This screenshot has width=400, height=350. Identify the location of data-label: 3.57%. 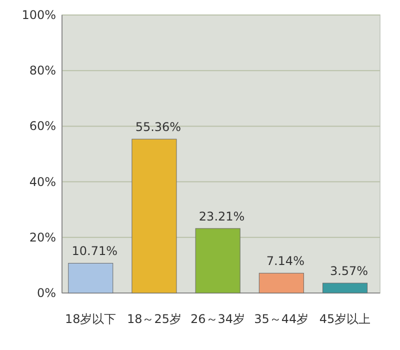
(349, 271).